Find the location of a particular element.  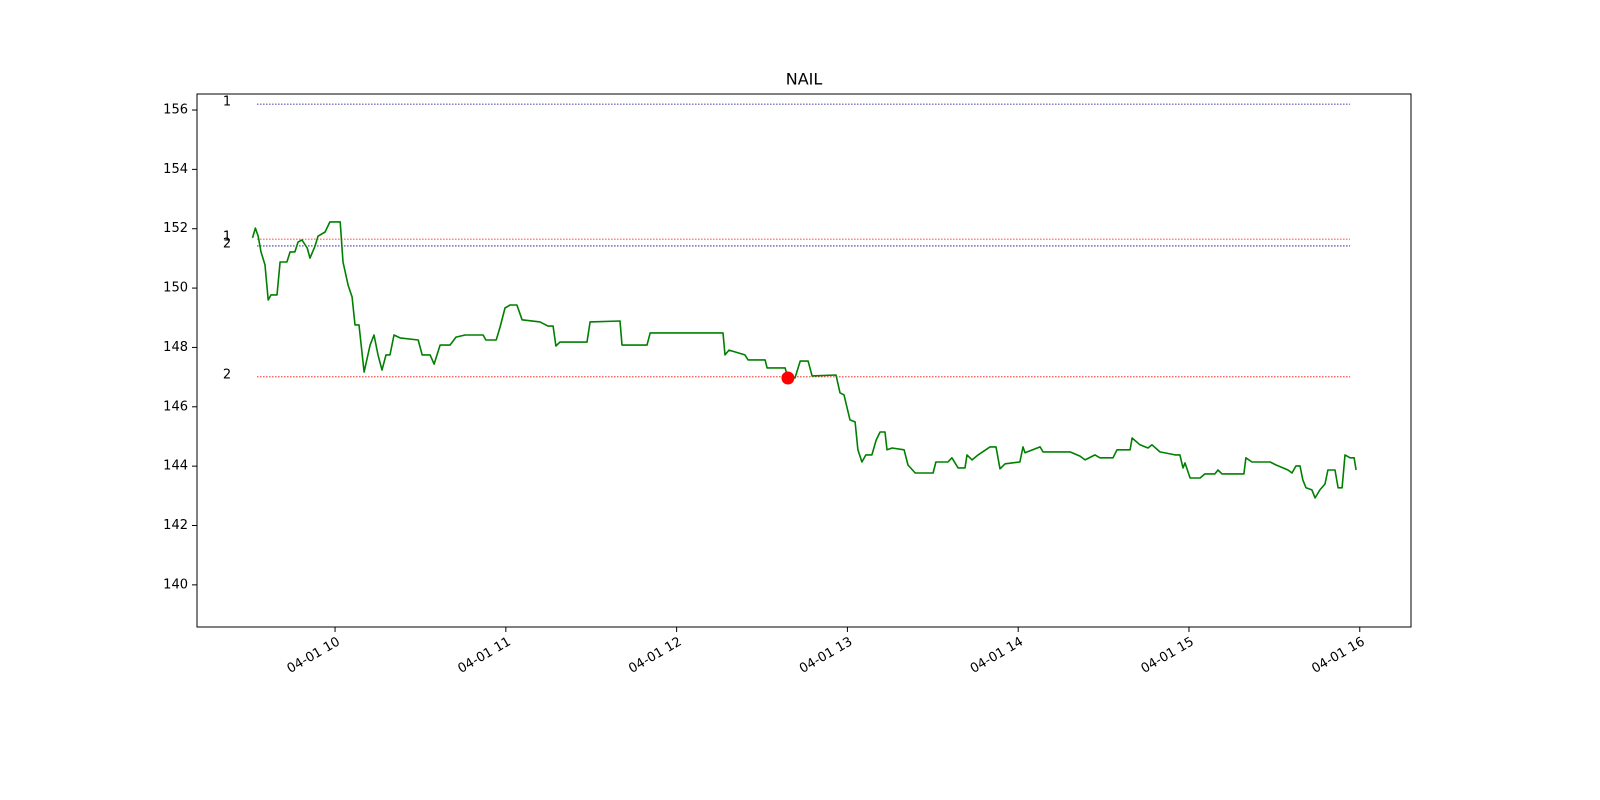

y-tick-label: 156 is located at coordinates (175, 110).